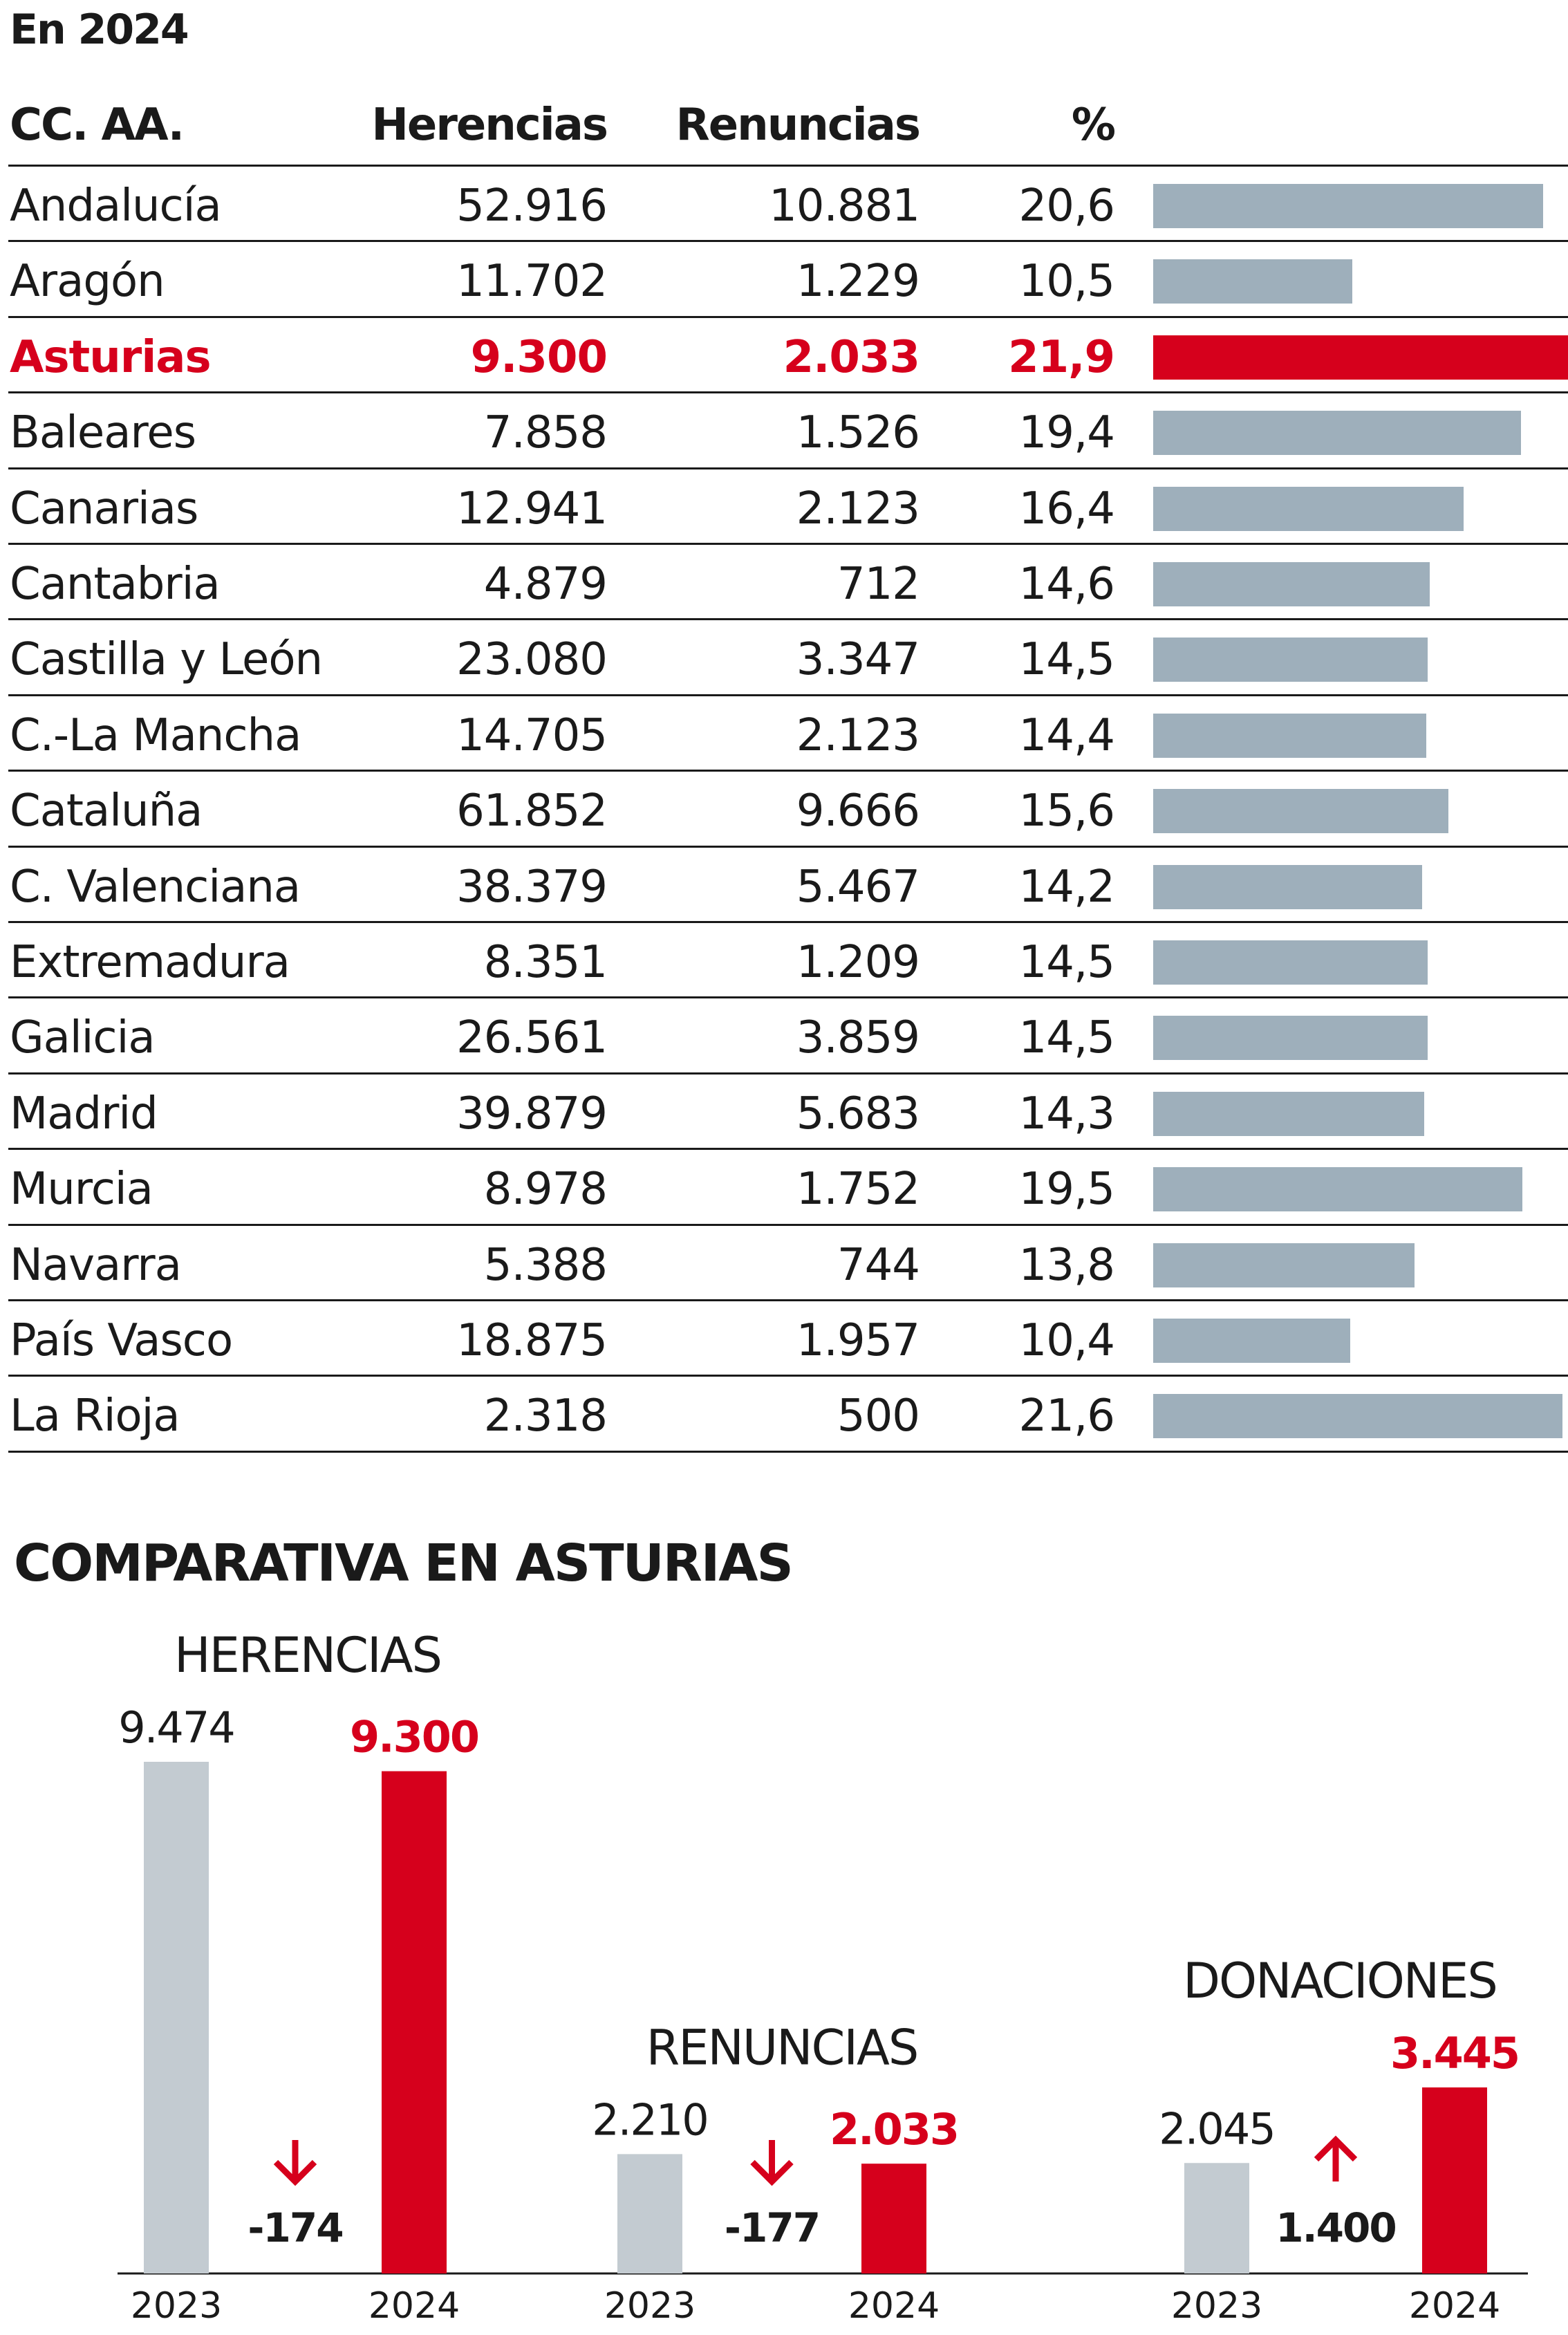 Image resolution: width=1568 pixels, height=2335 pixels. What do you see at coordinates (1066, 735) in the screenshot?
I see `cell-pct: 14,4` at bounding box center [1066, 735].